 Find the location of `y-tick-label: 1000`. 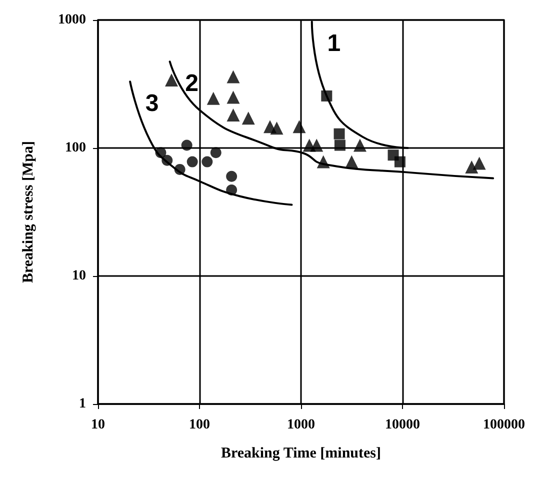

y-tick-label: 1000 is located at coordinates (72, 20).